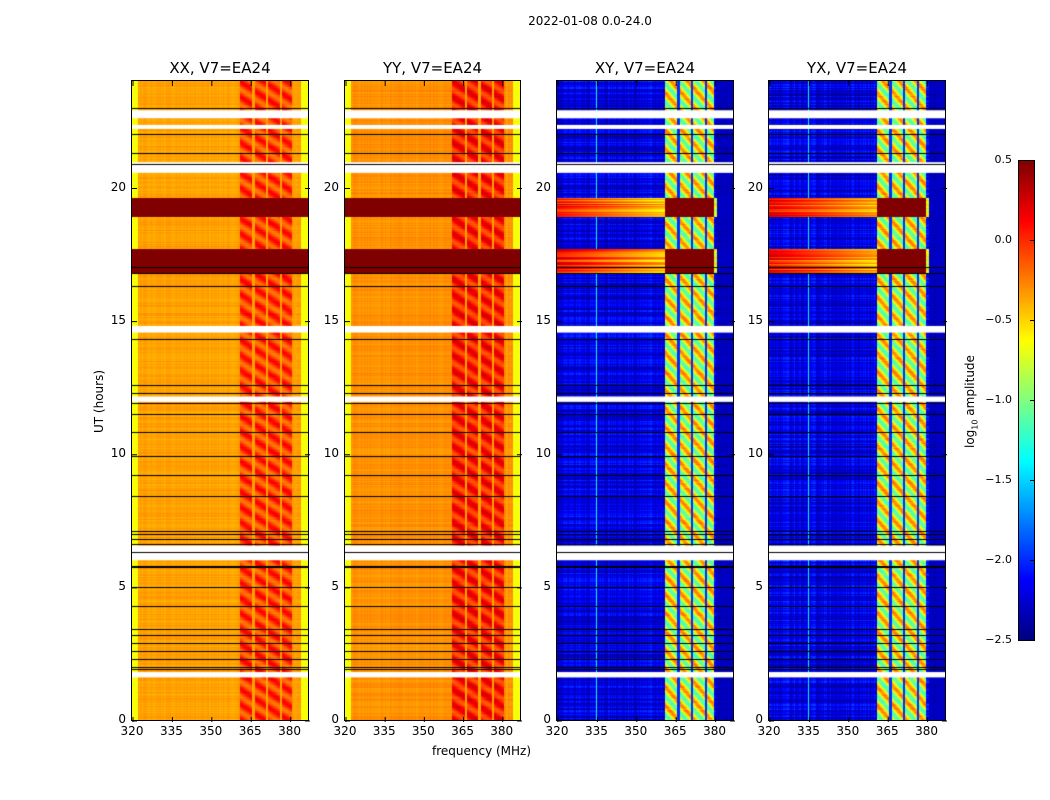  I want to click on colorbar, so click(1026, 400).